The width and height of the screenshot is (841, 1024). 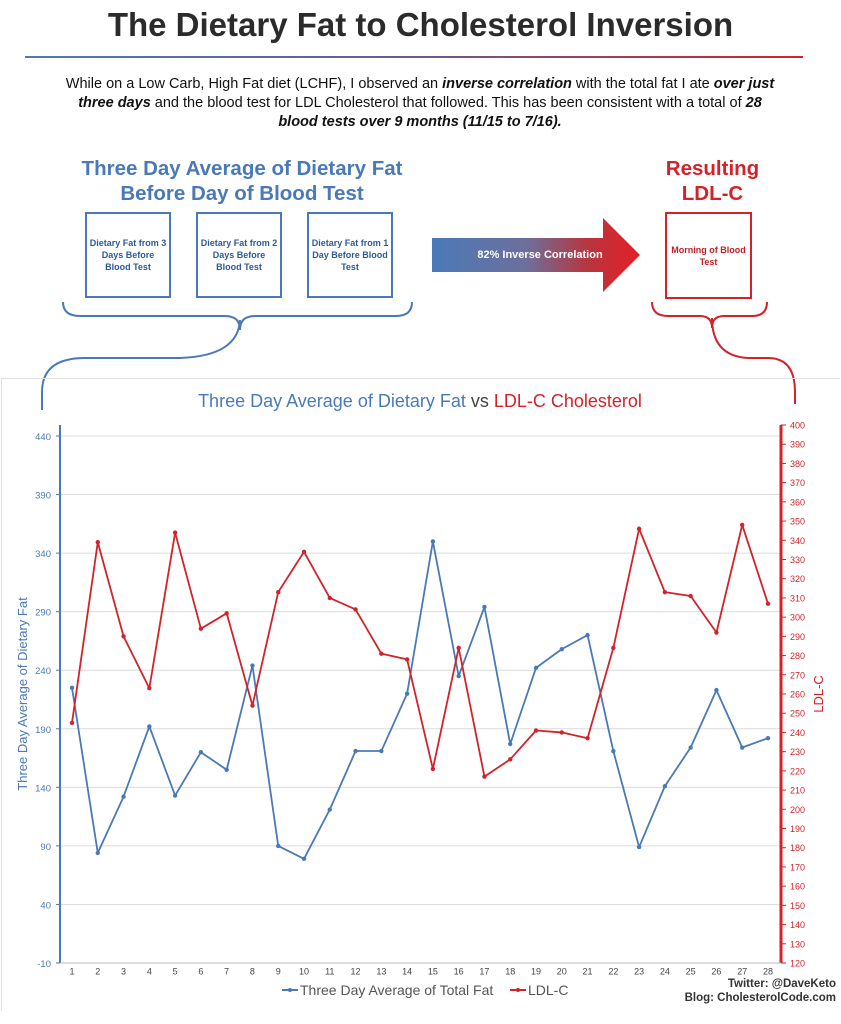 What do you see at coordinates (797, 618) in the screenshot?
I see `right-tick-label: 300` at bounding box center [797, 618].